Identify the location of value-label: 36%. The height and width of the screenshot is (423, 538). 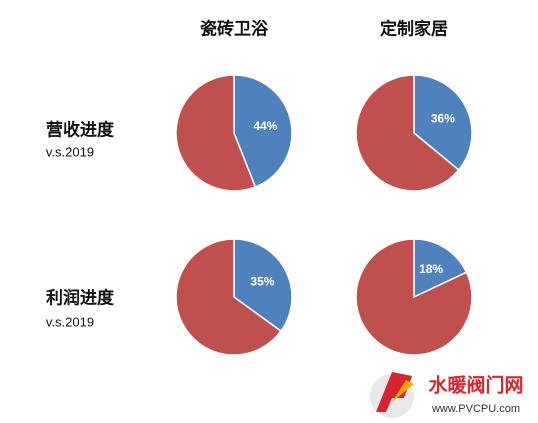
(443, 119).